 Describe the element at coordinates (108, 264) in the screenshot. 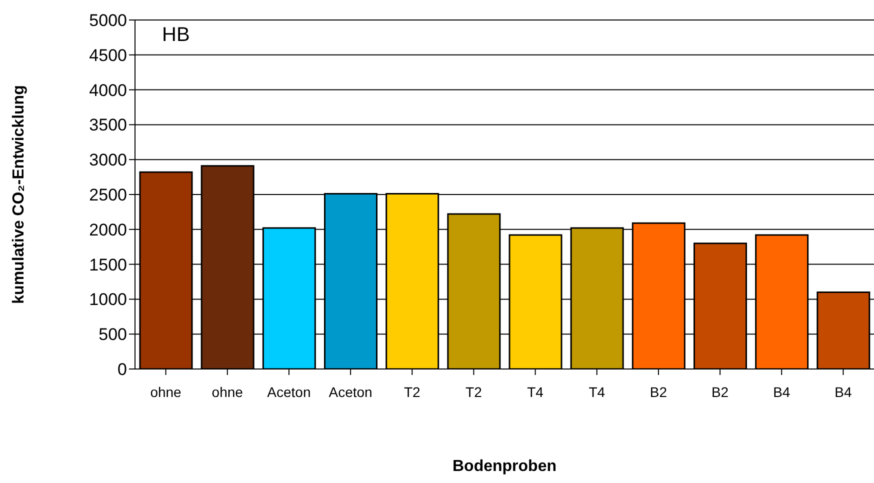

I see `y-tick-label: 1500` at that location.